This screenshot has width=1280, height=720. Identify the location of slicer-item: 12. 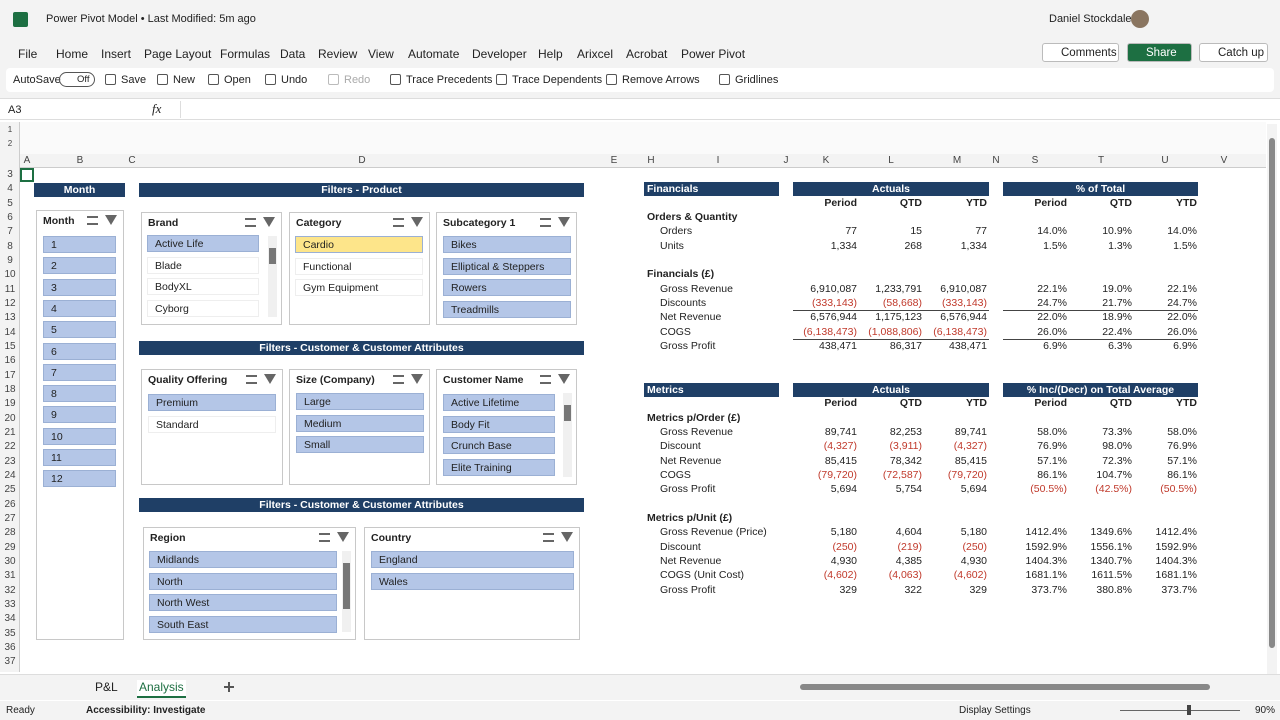
(79, 479).